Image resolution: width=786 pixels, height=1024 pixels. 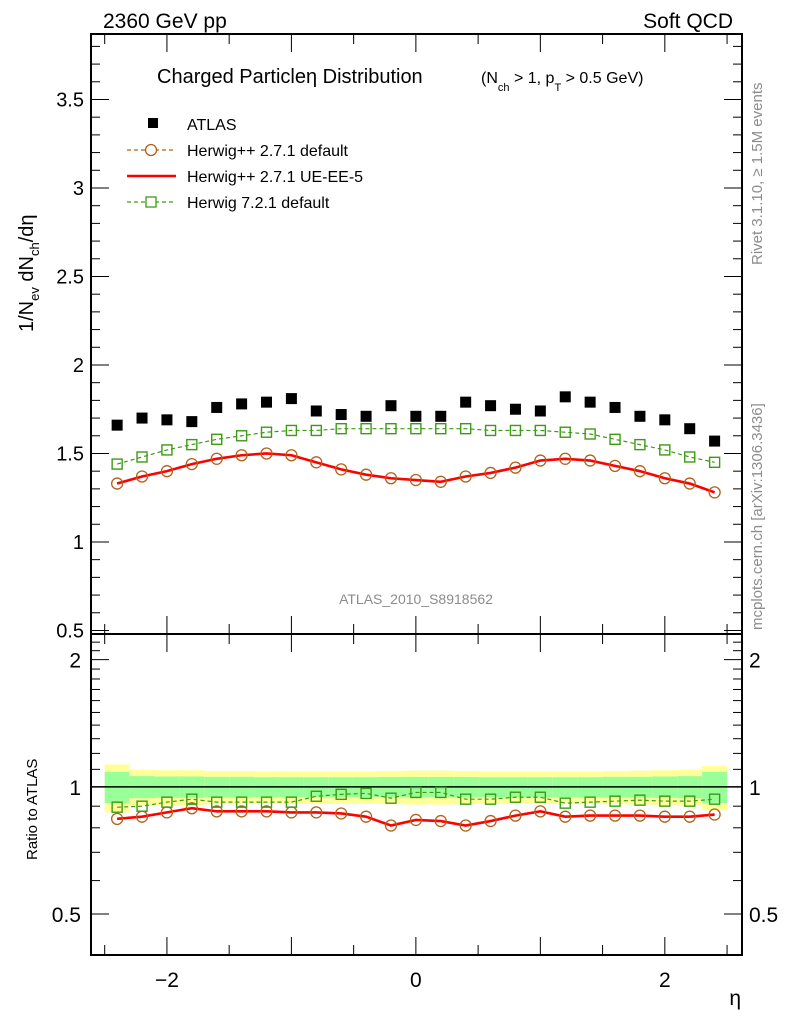 What do you see at coordinates (275, 177) in the screenshot?
I see `legend-label: Herwig++ 2.7.1 UE-EE-5` at bounding box center [275, 177].